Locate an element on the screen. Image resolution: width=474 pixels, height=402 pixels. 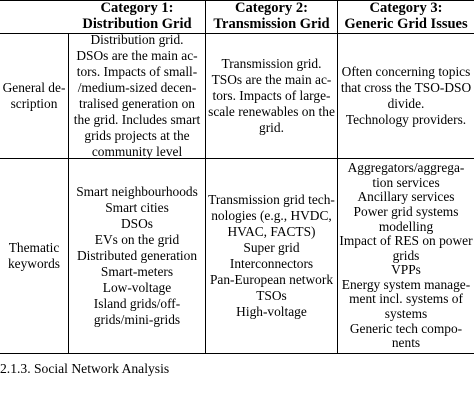
header-category-2-line-2: Transmission Grid is located at coordinates (271, 24).